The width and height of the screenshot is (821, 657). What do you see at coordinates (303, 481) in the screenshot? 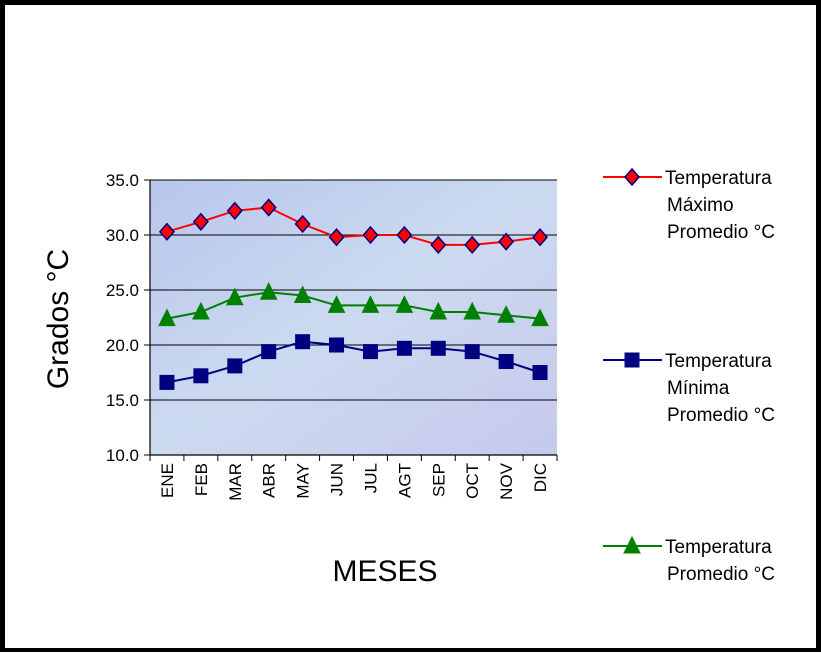
I see `x-tick-label: MAY` at bounding box center [303, 481].